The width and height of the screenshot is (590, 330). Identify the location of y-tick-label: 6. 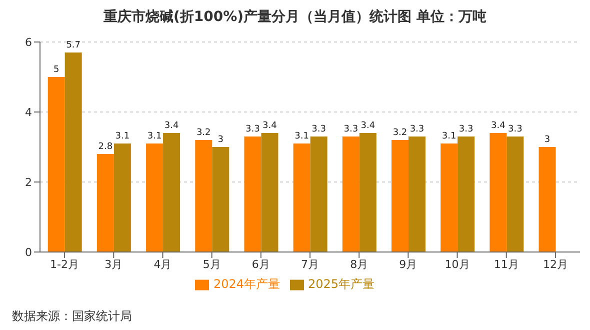
(28, 42).